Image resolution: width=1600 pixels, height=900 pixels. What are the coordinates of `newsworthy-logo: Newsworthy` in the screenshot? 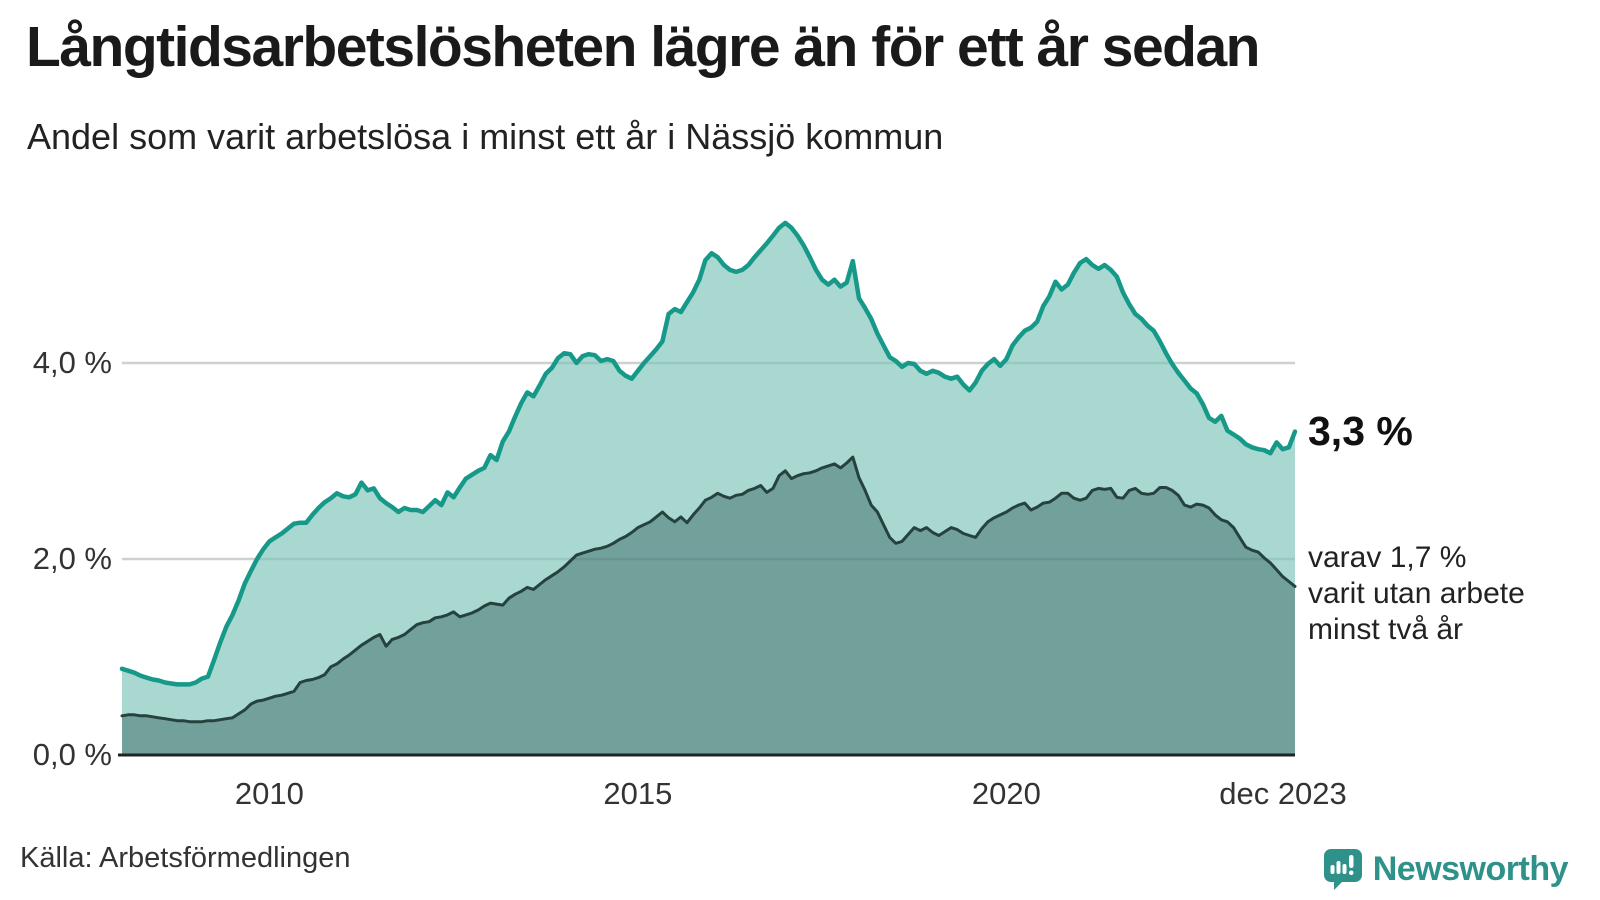 It's located at (1446, 869).